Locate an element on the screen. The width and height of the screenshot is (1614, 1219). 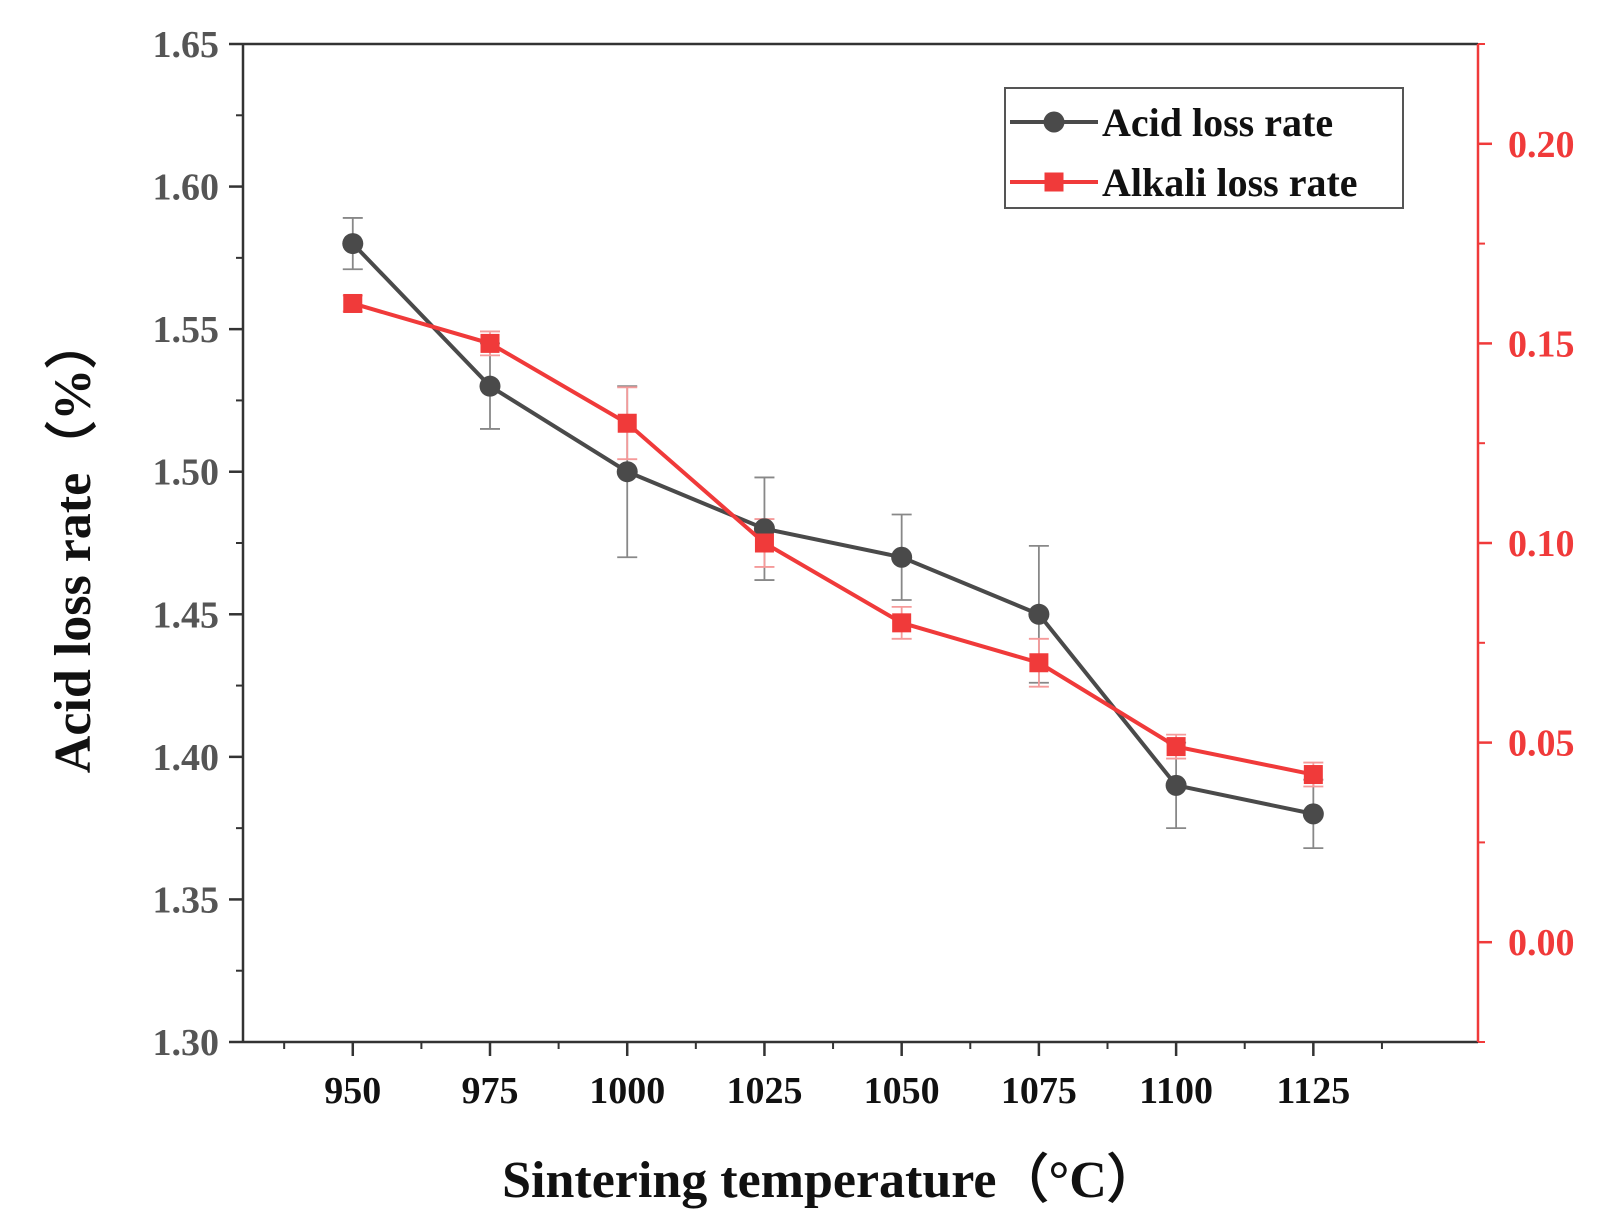
y2-tick-label: 0.10 is located at coordinates (1541, 544).